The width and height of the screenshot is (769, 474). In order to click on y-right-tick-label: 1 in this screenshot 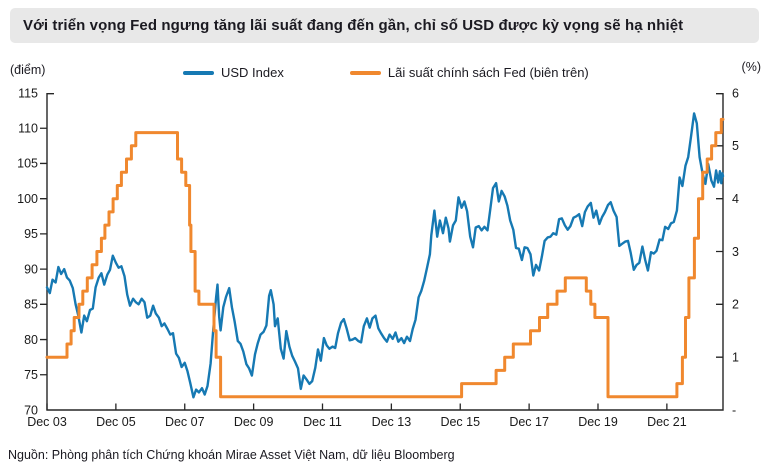, I will do `click(735, 357)`.